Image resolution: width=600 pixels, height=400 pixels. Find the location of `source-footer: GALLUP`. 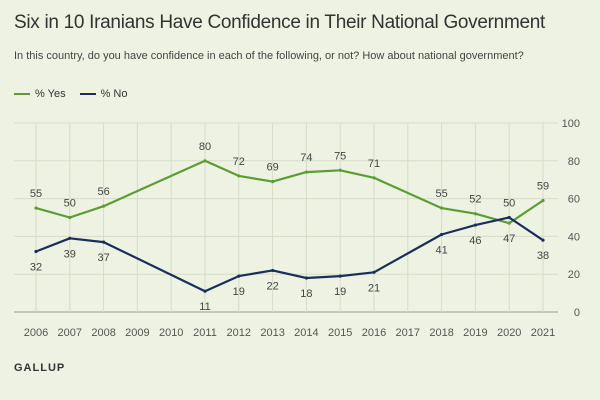

source-footer: GALLUP is located at coordinates (40, 368).